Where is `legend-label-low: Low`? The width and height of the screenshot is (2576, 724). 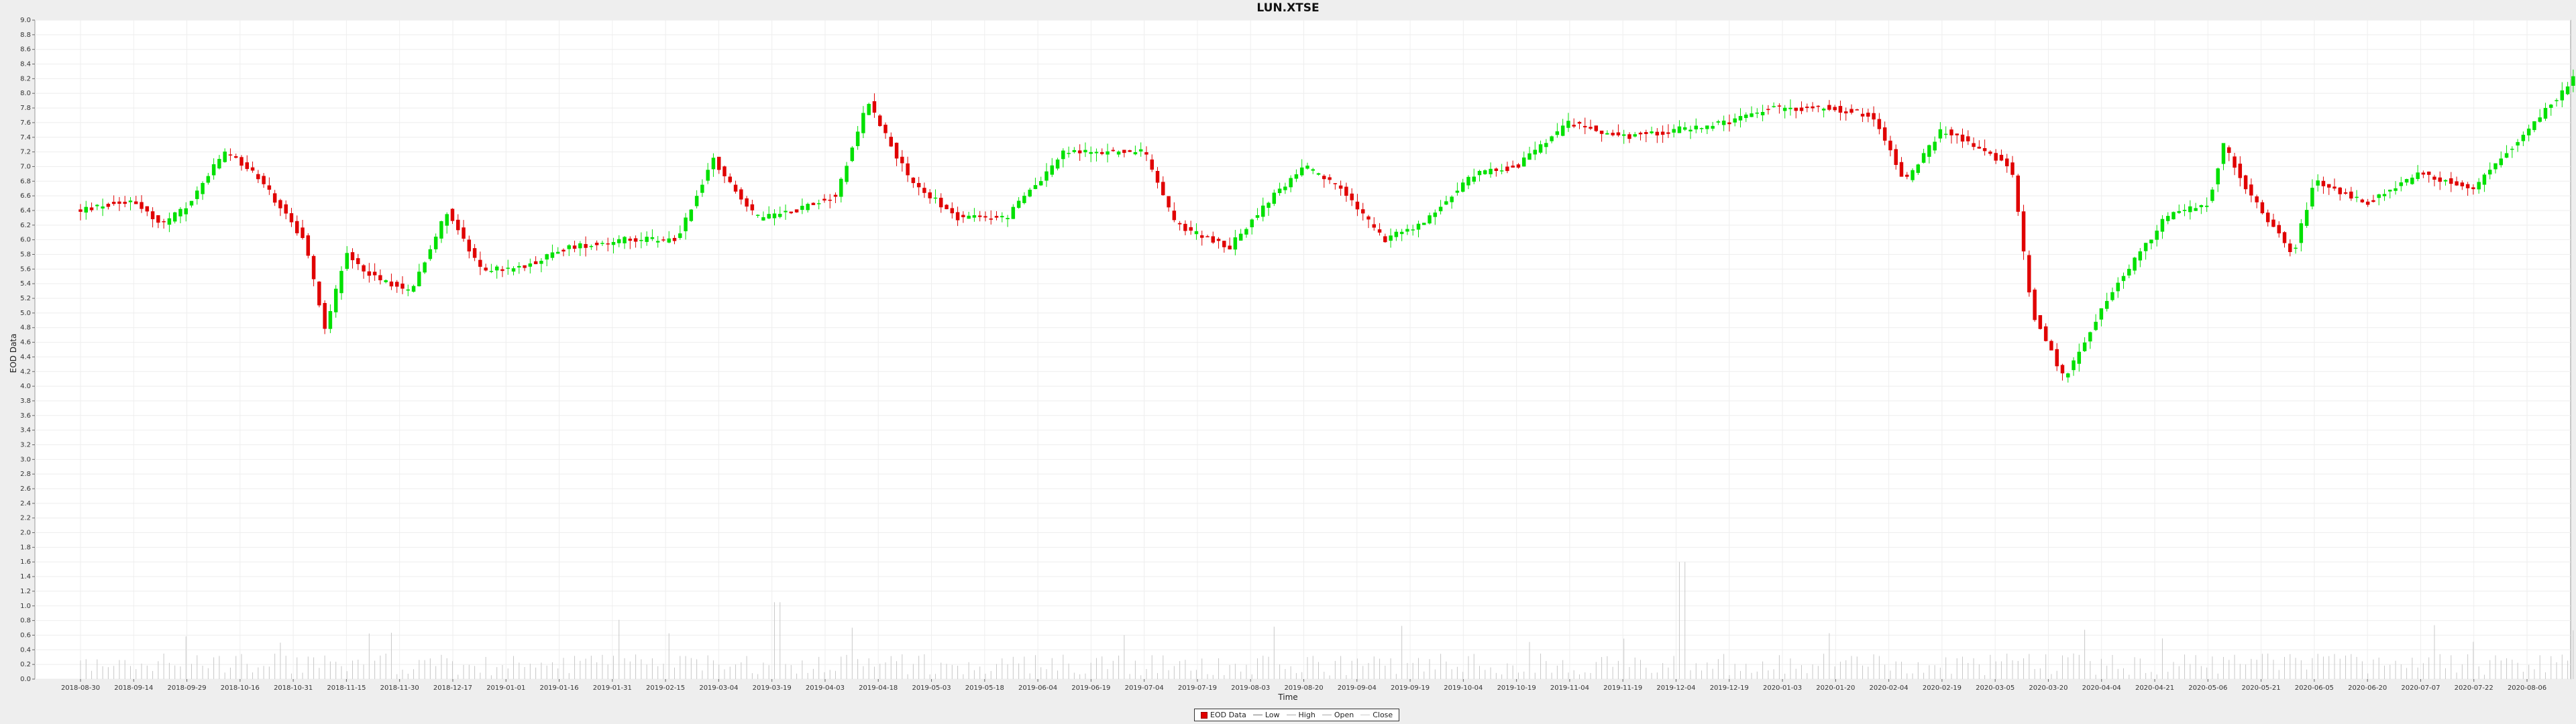
legend-label-low: Low is located at coordinates (1272, 715).